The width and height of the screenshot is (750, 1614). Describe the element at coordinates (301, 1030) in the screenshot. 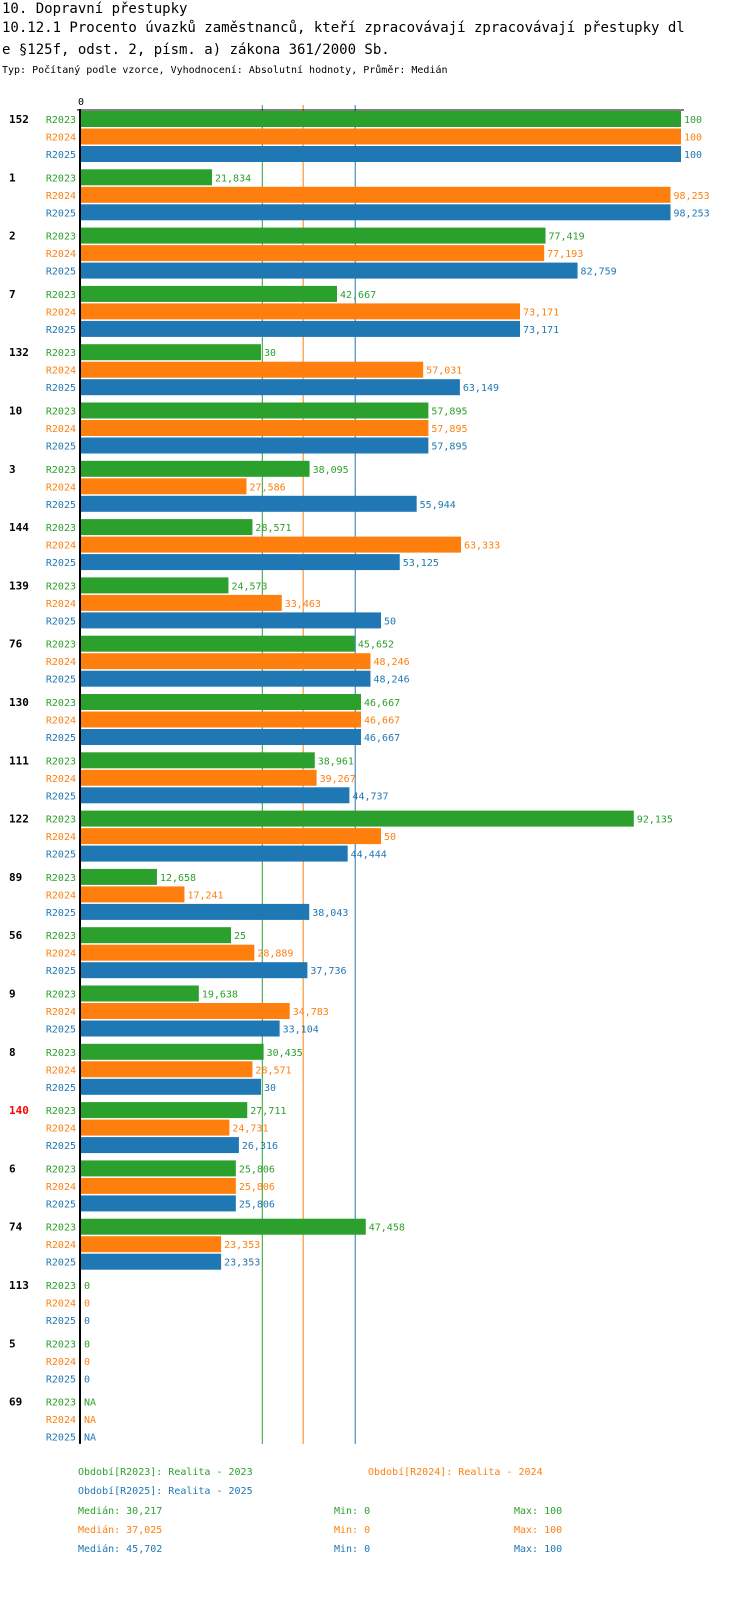

I see `value-label: 33,104` at that location.